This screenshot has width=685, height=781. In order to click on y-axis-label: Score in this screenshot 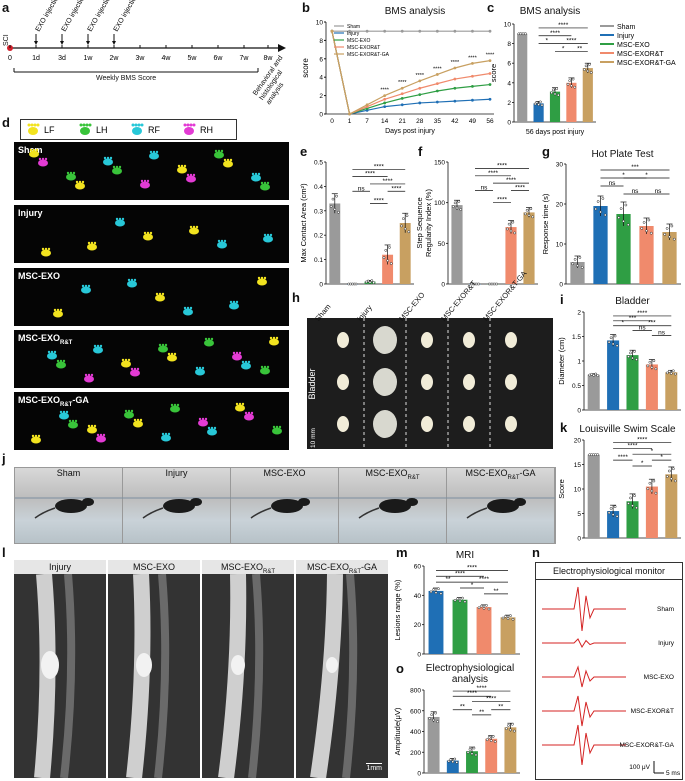, I will do `click(561, 489)`.